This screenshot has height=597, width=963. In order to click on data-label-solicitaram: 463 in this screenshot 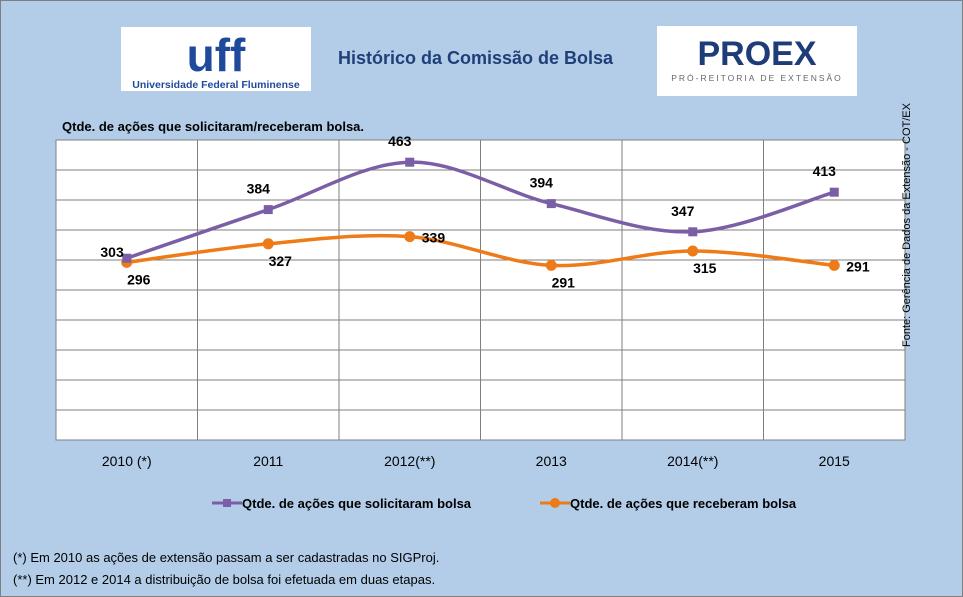, I will do `click(400, 141)`.